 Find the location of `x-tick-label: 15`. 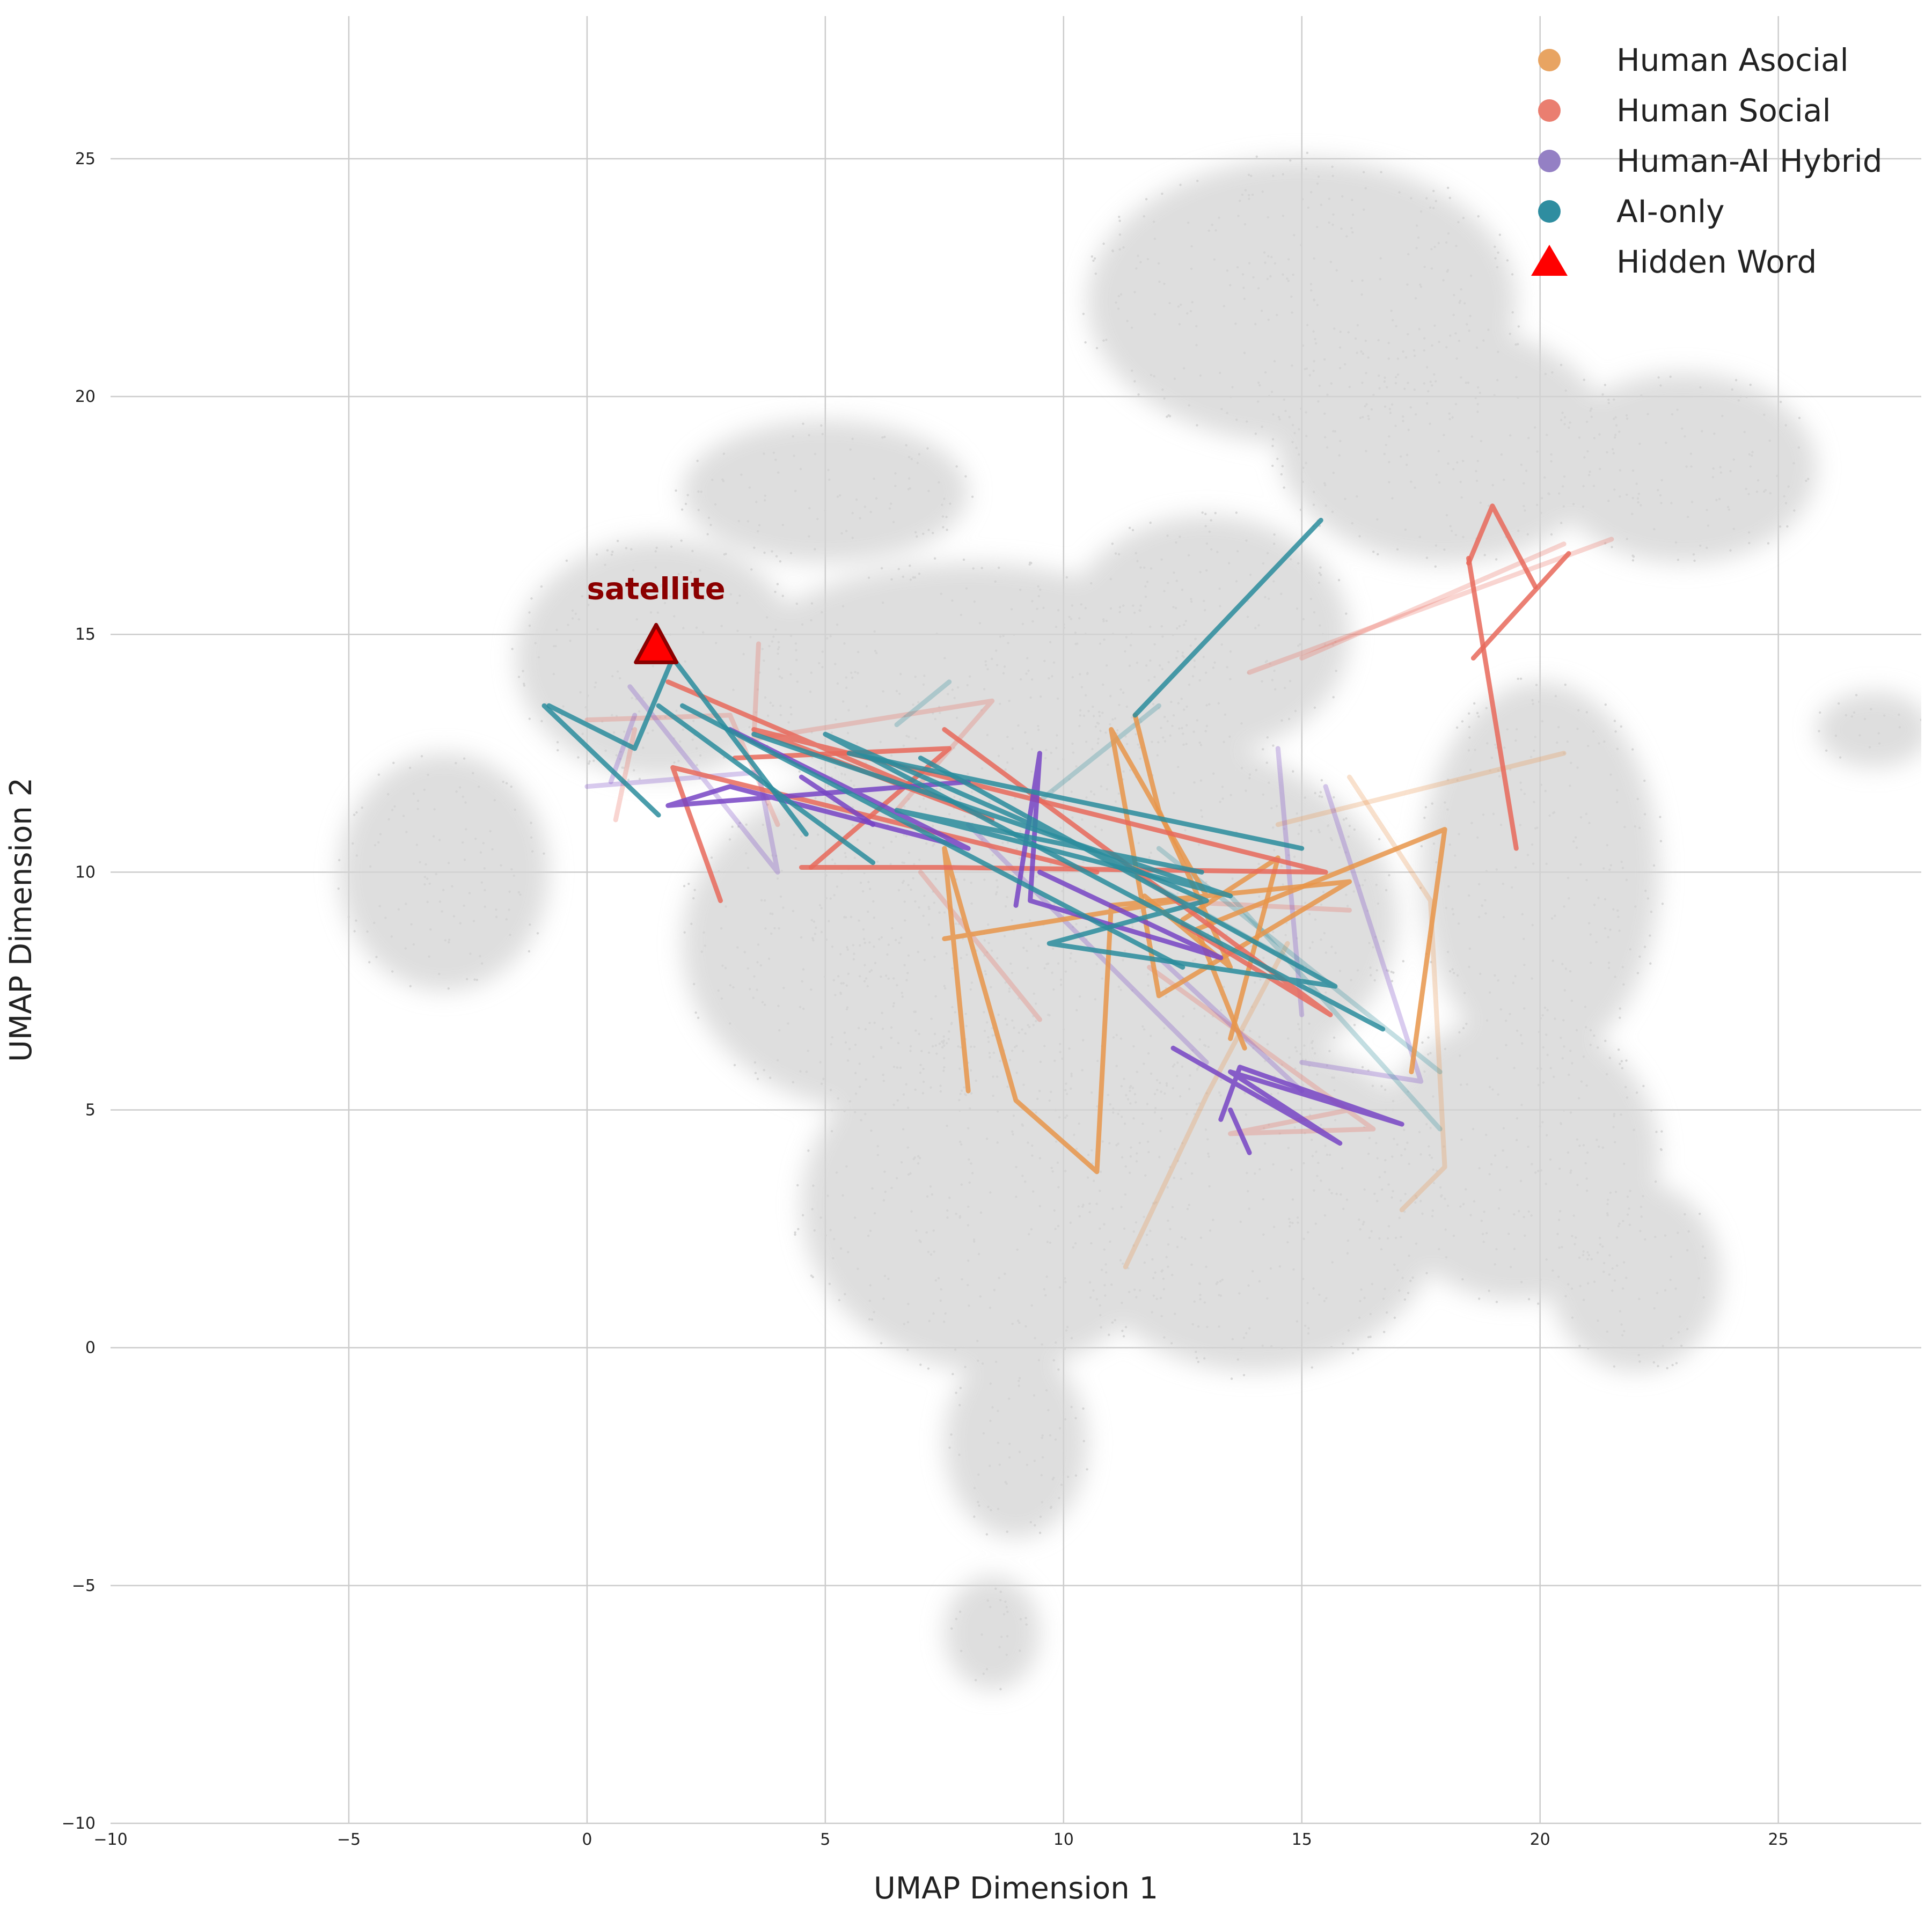

x-tick-label: 15 is located at coordinates (1302, 1839).